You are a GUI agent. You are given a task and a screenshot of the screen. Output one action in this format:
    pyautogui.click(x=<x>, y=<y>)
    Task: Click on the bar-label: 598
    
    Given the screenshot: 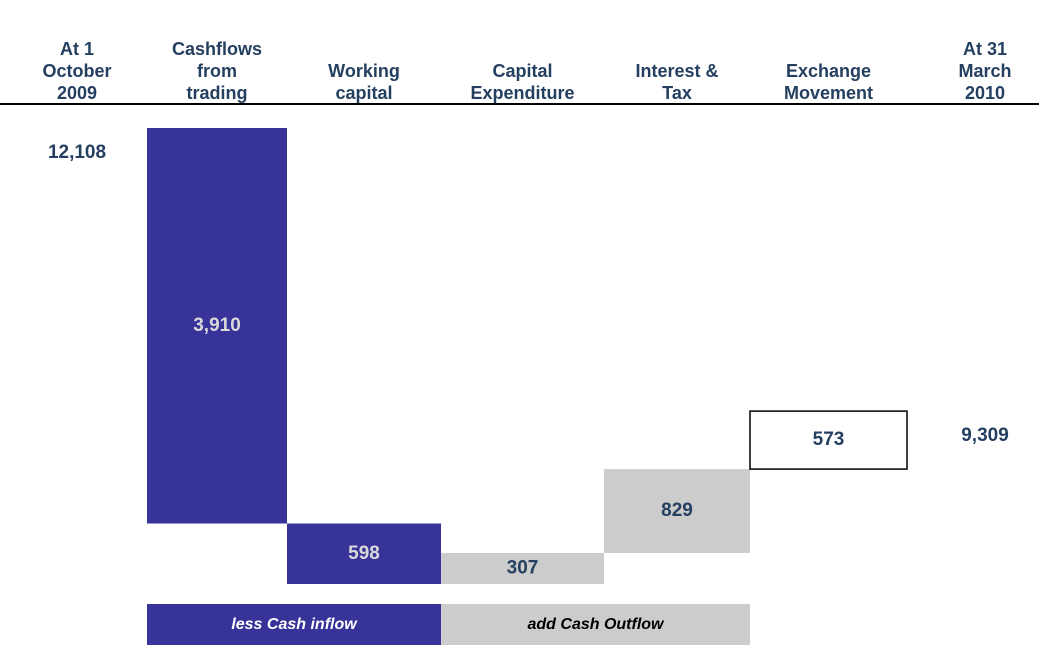 What is the action you would take?
    pyautogui.click(x=364, y=553)
    